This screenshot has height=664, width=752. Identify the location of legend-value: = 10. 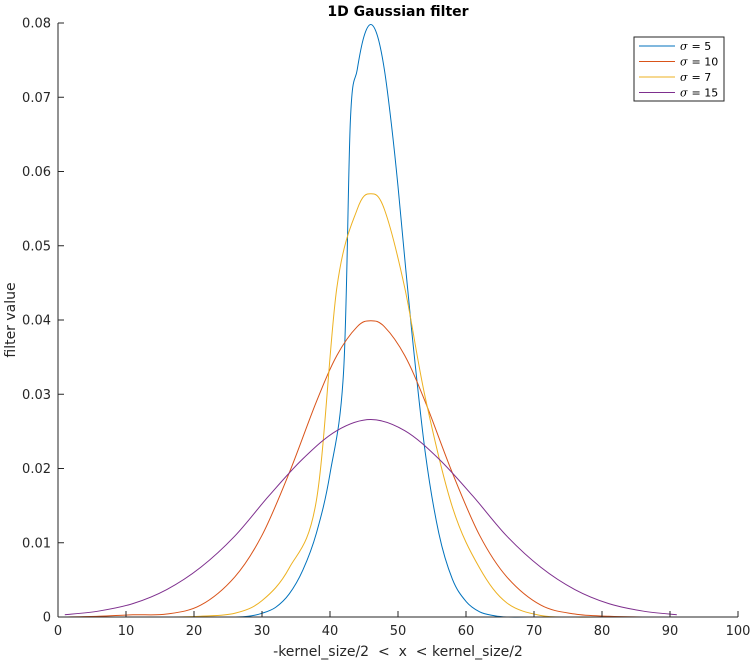
(705, 62).